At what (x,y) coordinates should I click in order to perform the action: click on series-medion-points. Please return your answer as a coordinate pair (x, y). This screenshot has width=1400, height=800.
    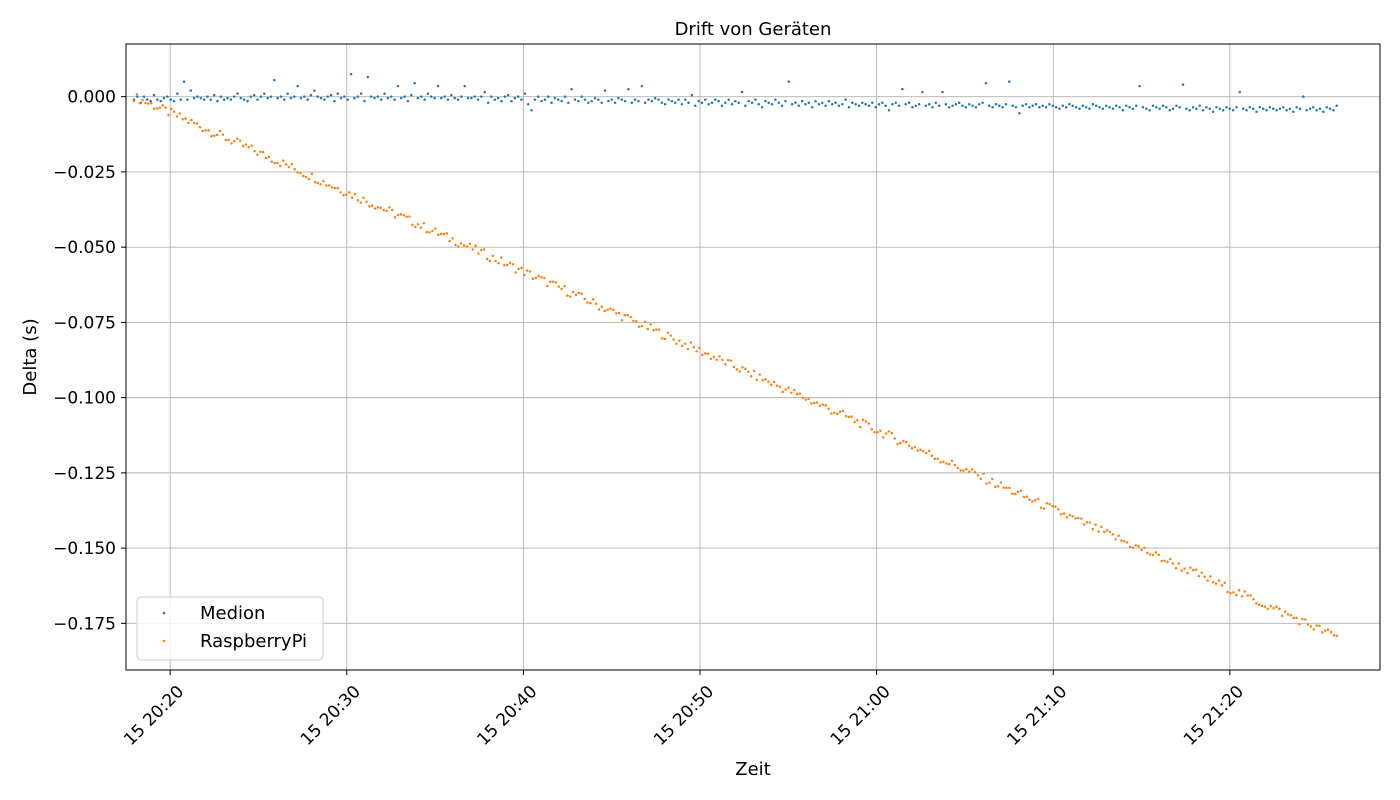
    Looking at the image, I should click on (735, 93).